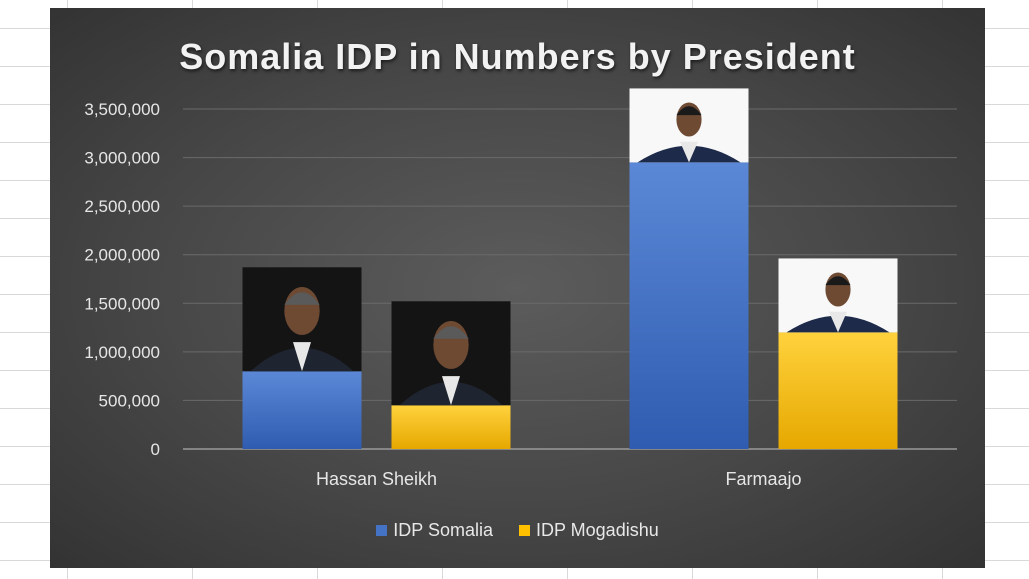 This screenshot has width=1029, height=579. I want to click on bar-idp-somalia-hassan-sheikh, so click(302, 410).